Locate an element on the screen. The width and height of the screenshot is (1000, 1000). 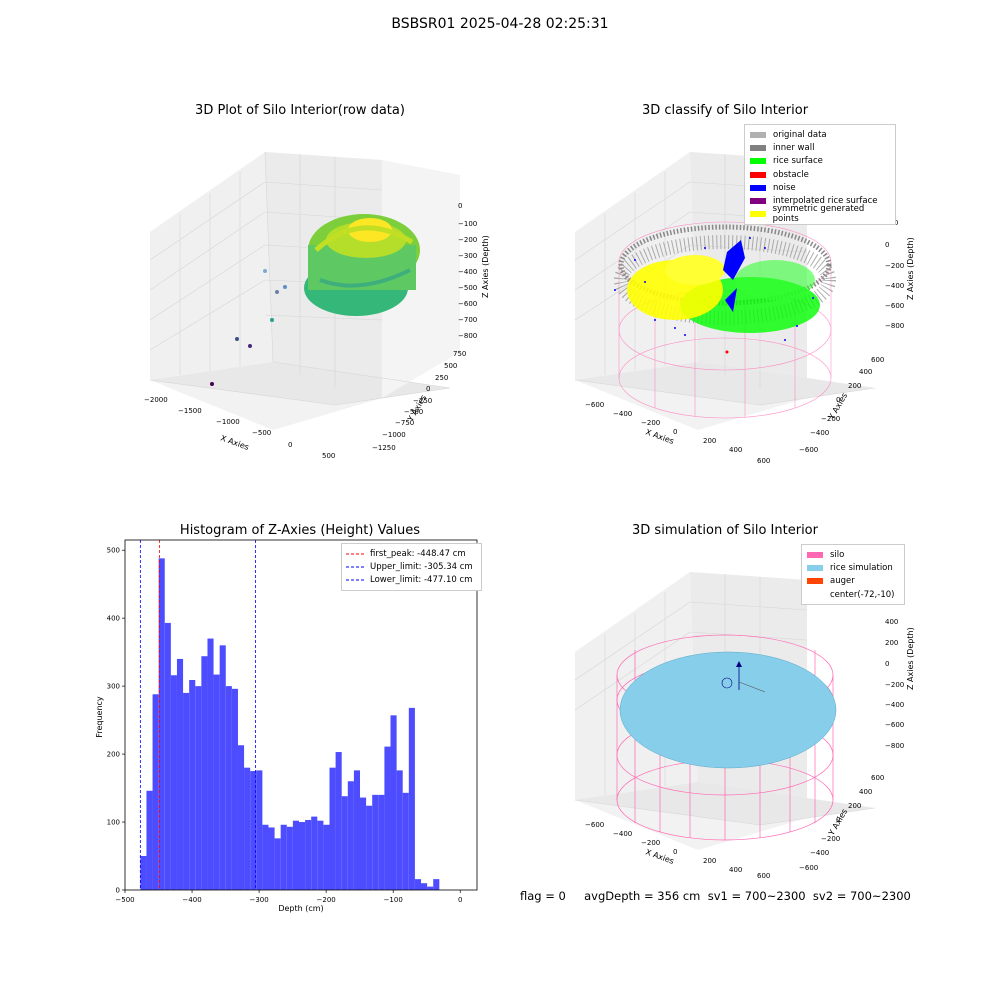
raw-point-cloud is located at coordinates (315, 300).